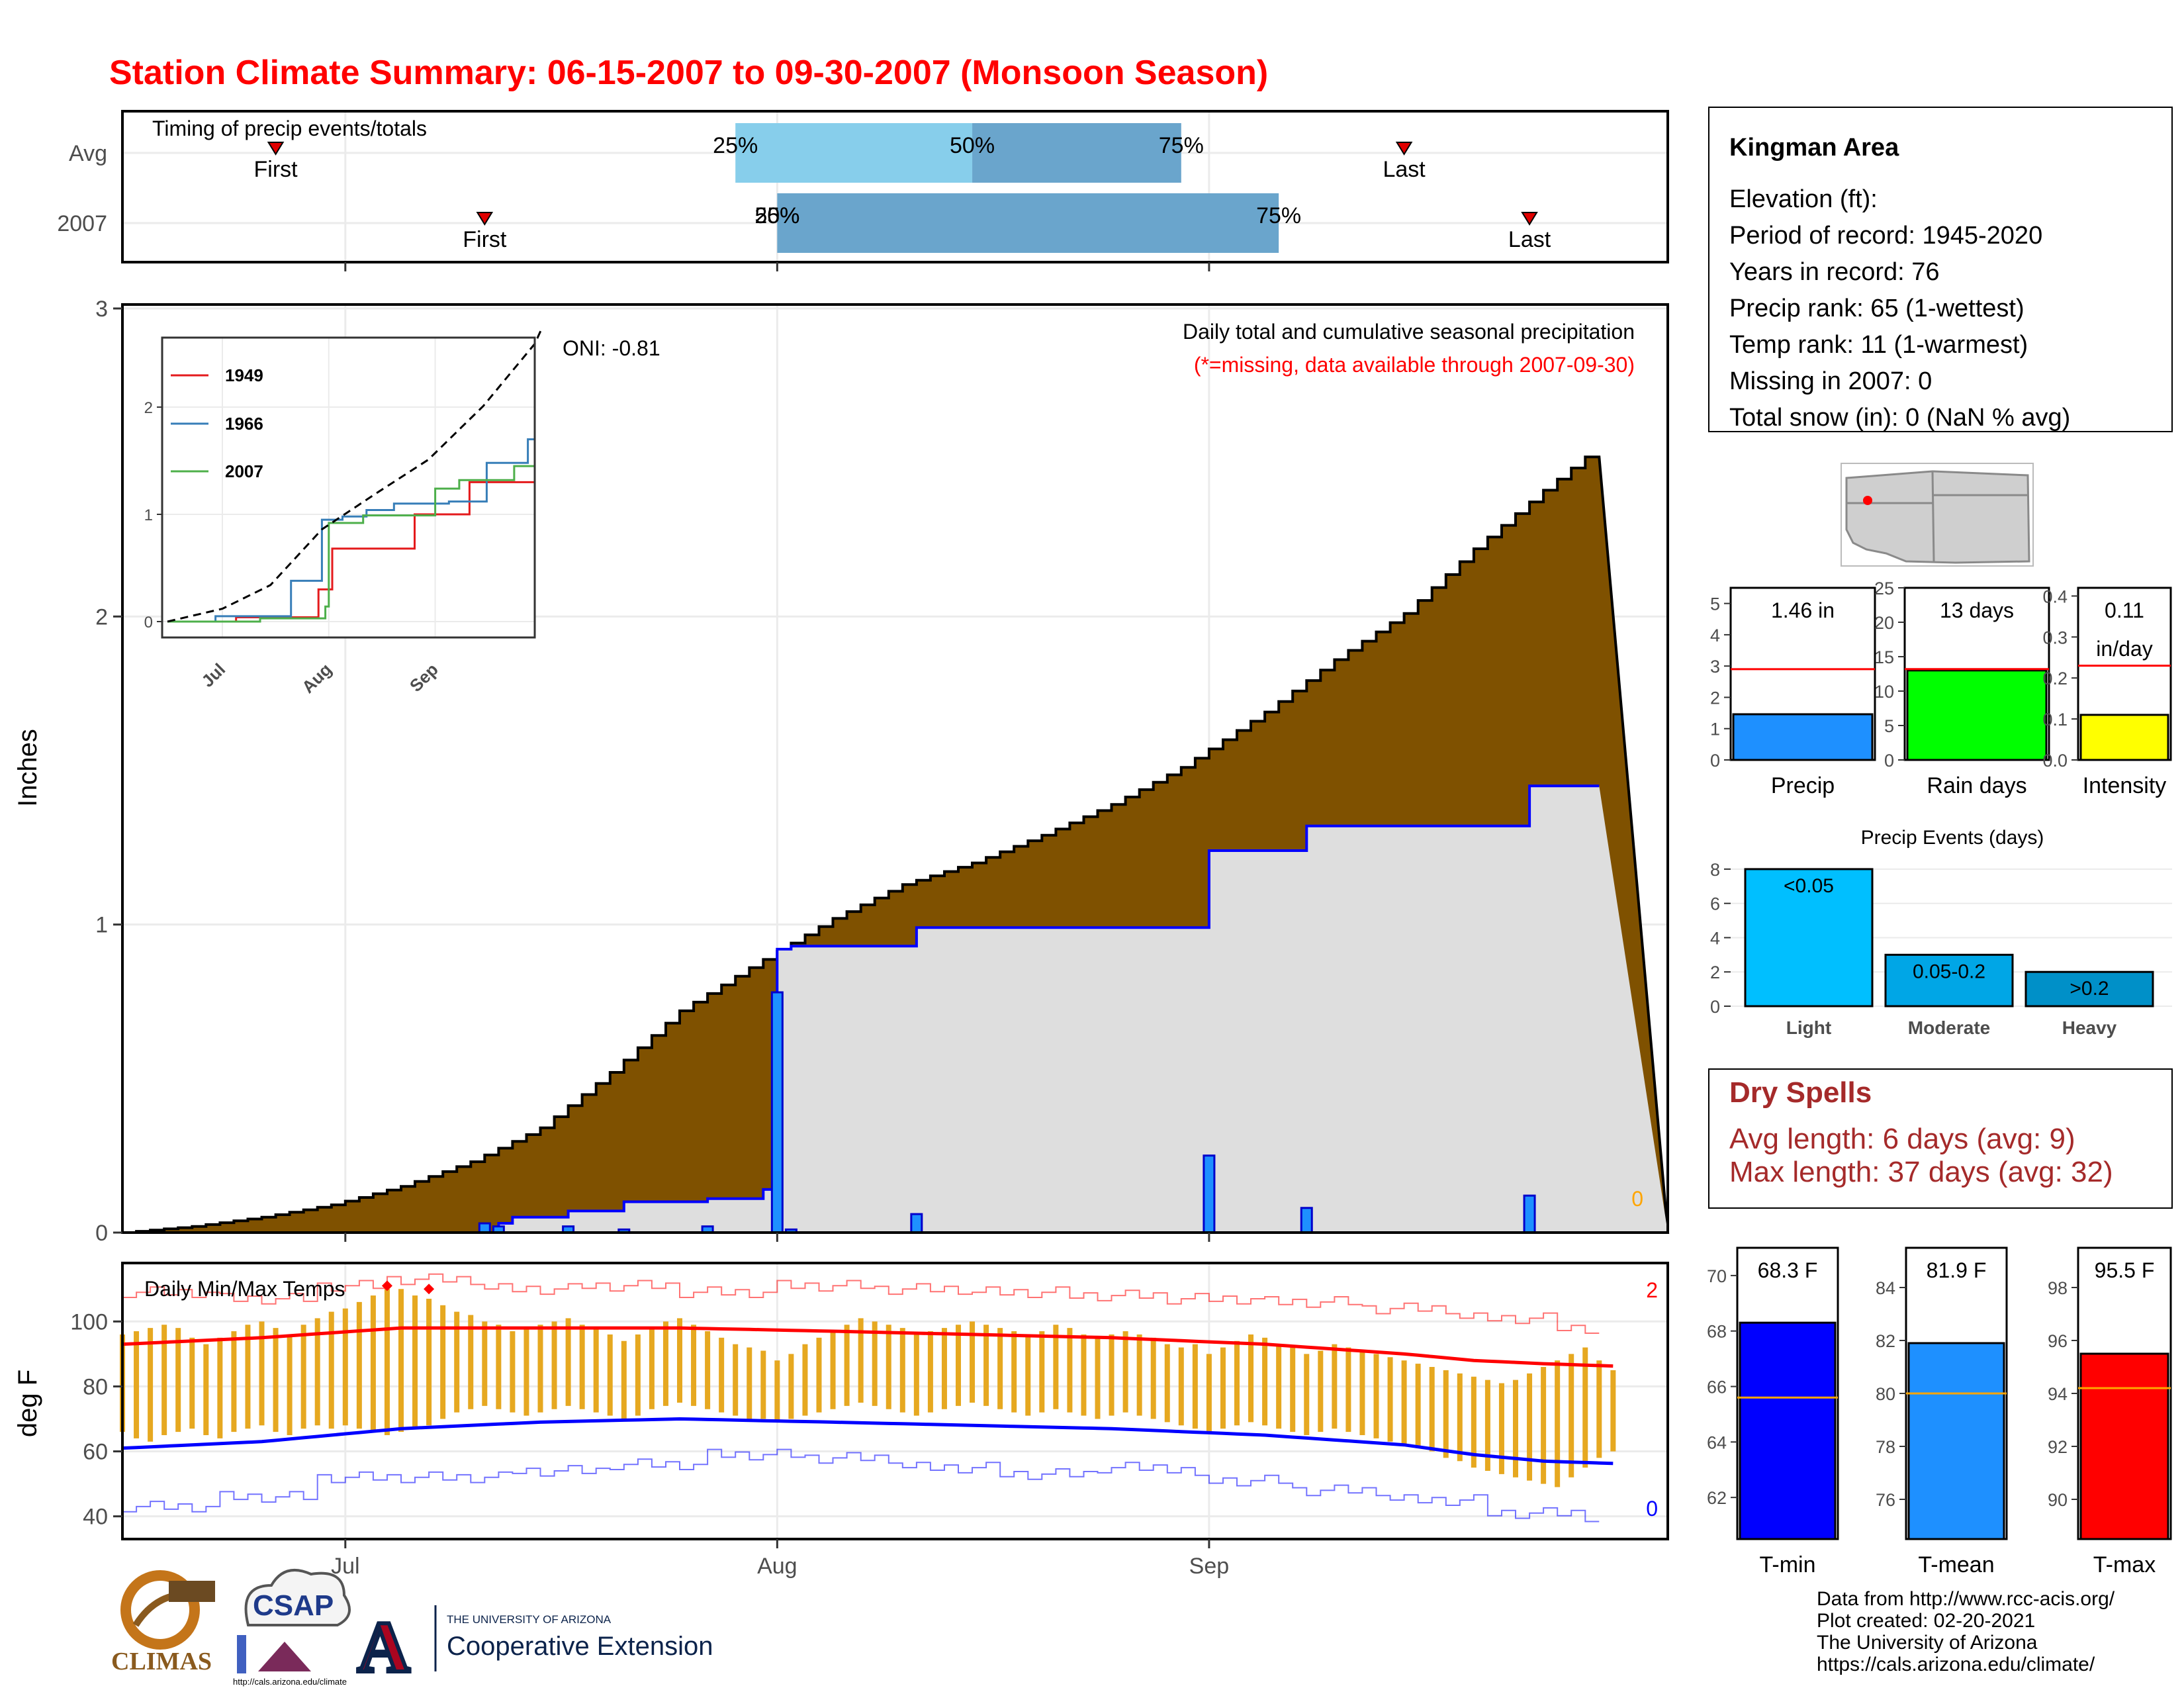  Describe the element at coordinates (101, 925) in the screenshot. I see `main-y-tick-label: 1` at that location.